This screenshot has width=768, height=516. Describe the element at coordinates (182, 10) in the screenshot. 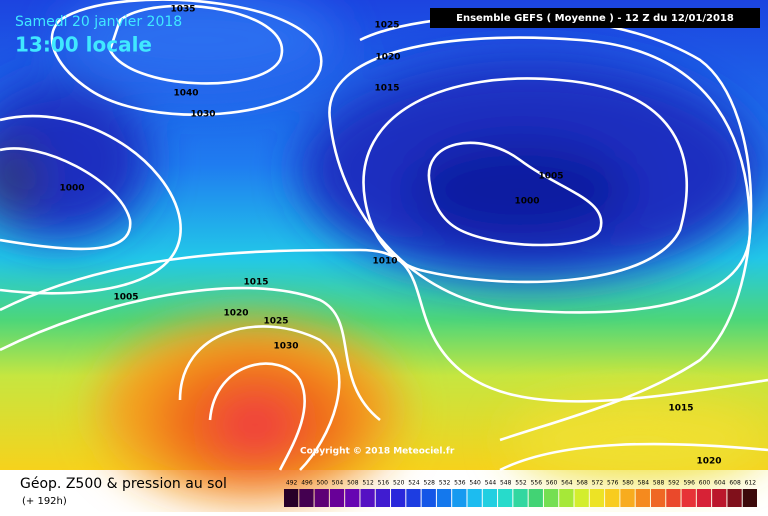

I see `isobar-label: 1035` at that location.